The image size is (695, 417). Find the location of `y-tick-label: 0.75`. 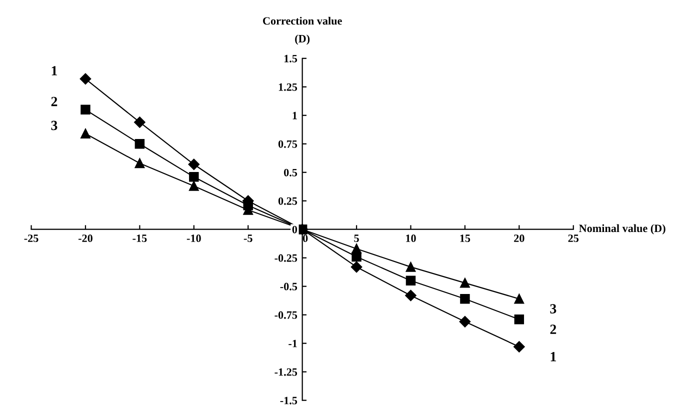

y-tick-label: 0.75 is located at coordinates (288, 144).